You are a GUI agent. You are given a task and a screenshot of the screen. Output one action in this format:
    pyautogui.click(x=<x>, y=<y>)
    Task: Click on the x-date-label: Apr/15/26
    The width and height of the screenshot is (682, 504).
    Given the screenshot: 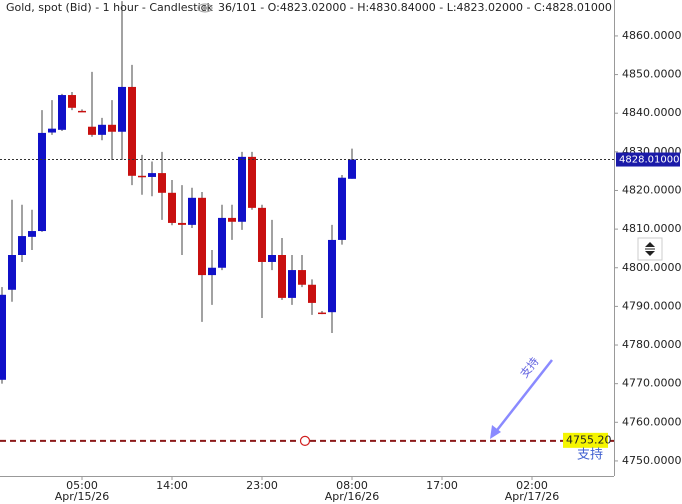 What is the action you would take?
    pyautogui.click(x=82, y=496)
    